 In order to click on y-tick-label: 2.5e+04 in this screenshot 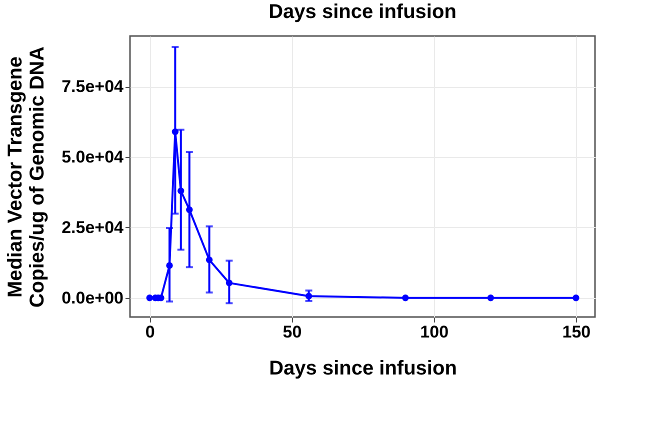, I will do `click(93, 227)`.